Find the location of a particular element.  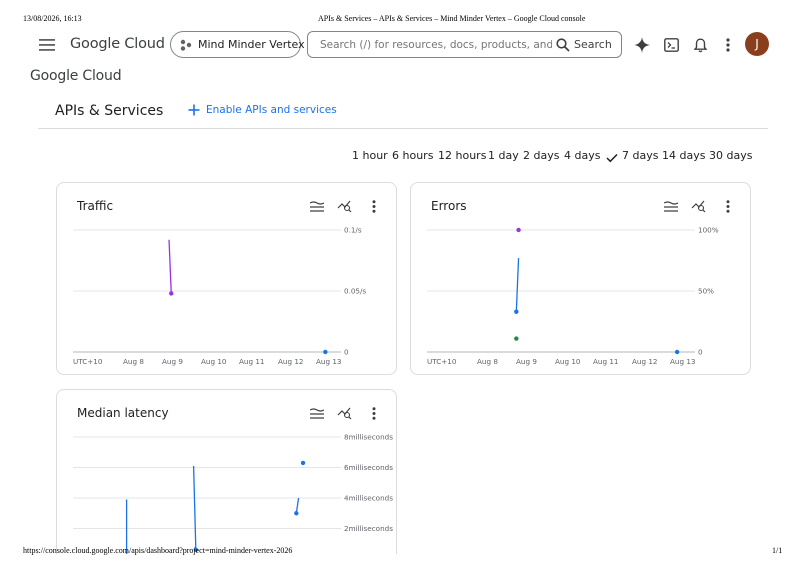

enable-apis-button: Enable APIs and services is located at coordinates (262, 110).